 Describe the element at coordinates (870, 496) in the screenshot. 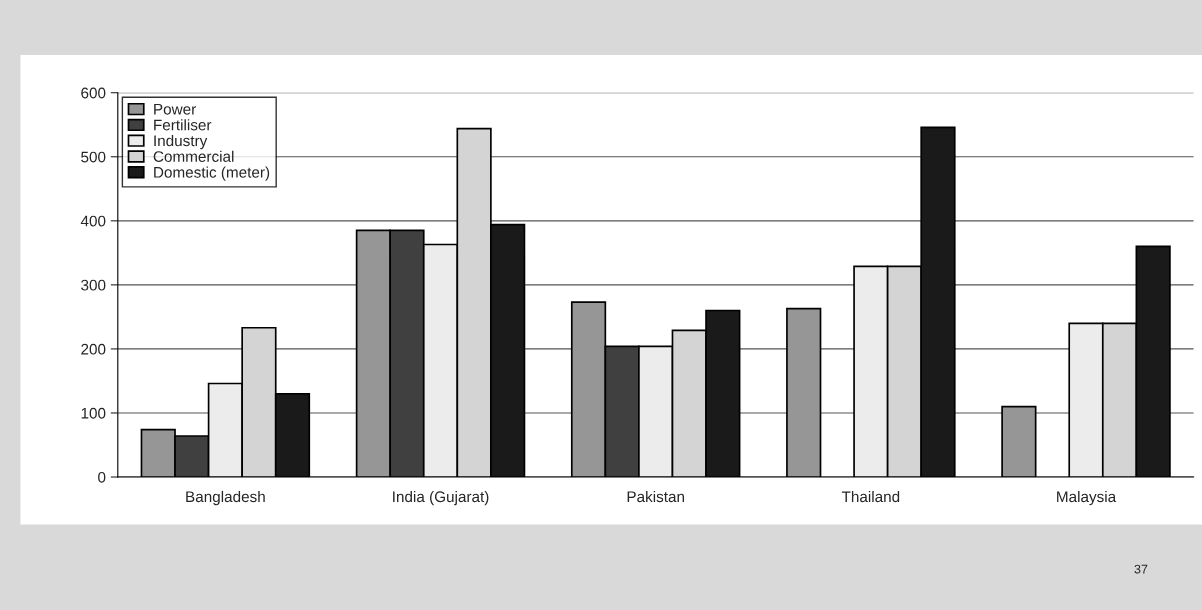

I see `x-tick-label: Thailand` at that location.